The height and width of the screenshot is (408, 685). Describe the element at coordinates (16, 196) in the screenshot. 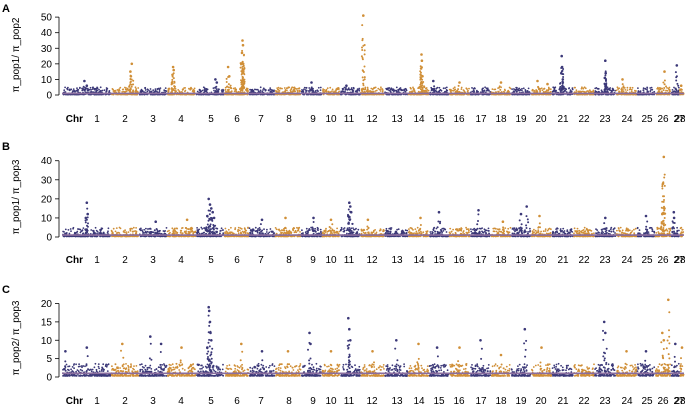

I see `panel-b-y-axis-title: π_pop1/ π_pop3` at that location.